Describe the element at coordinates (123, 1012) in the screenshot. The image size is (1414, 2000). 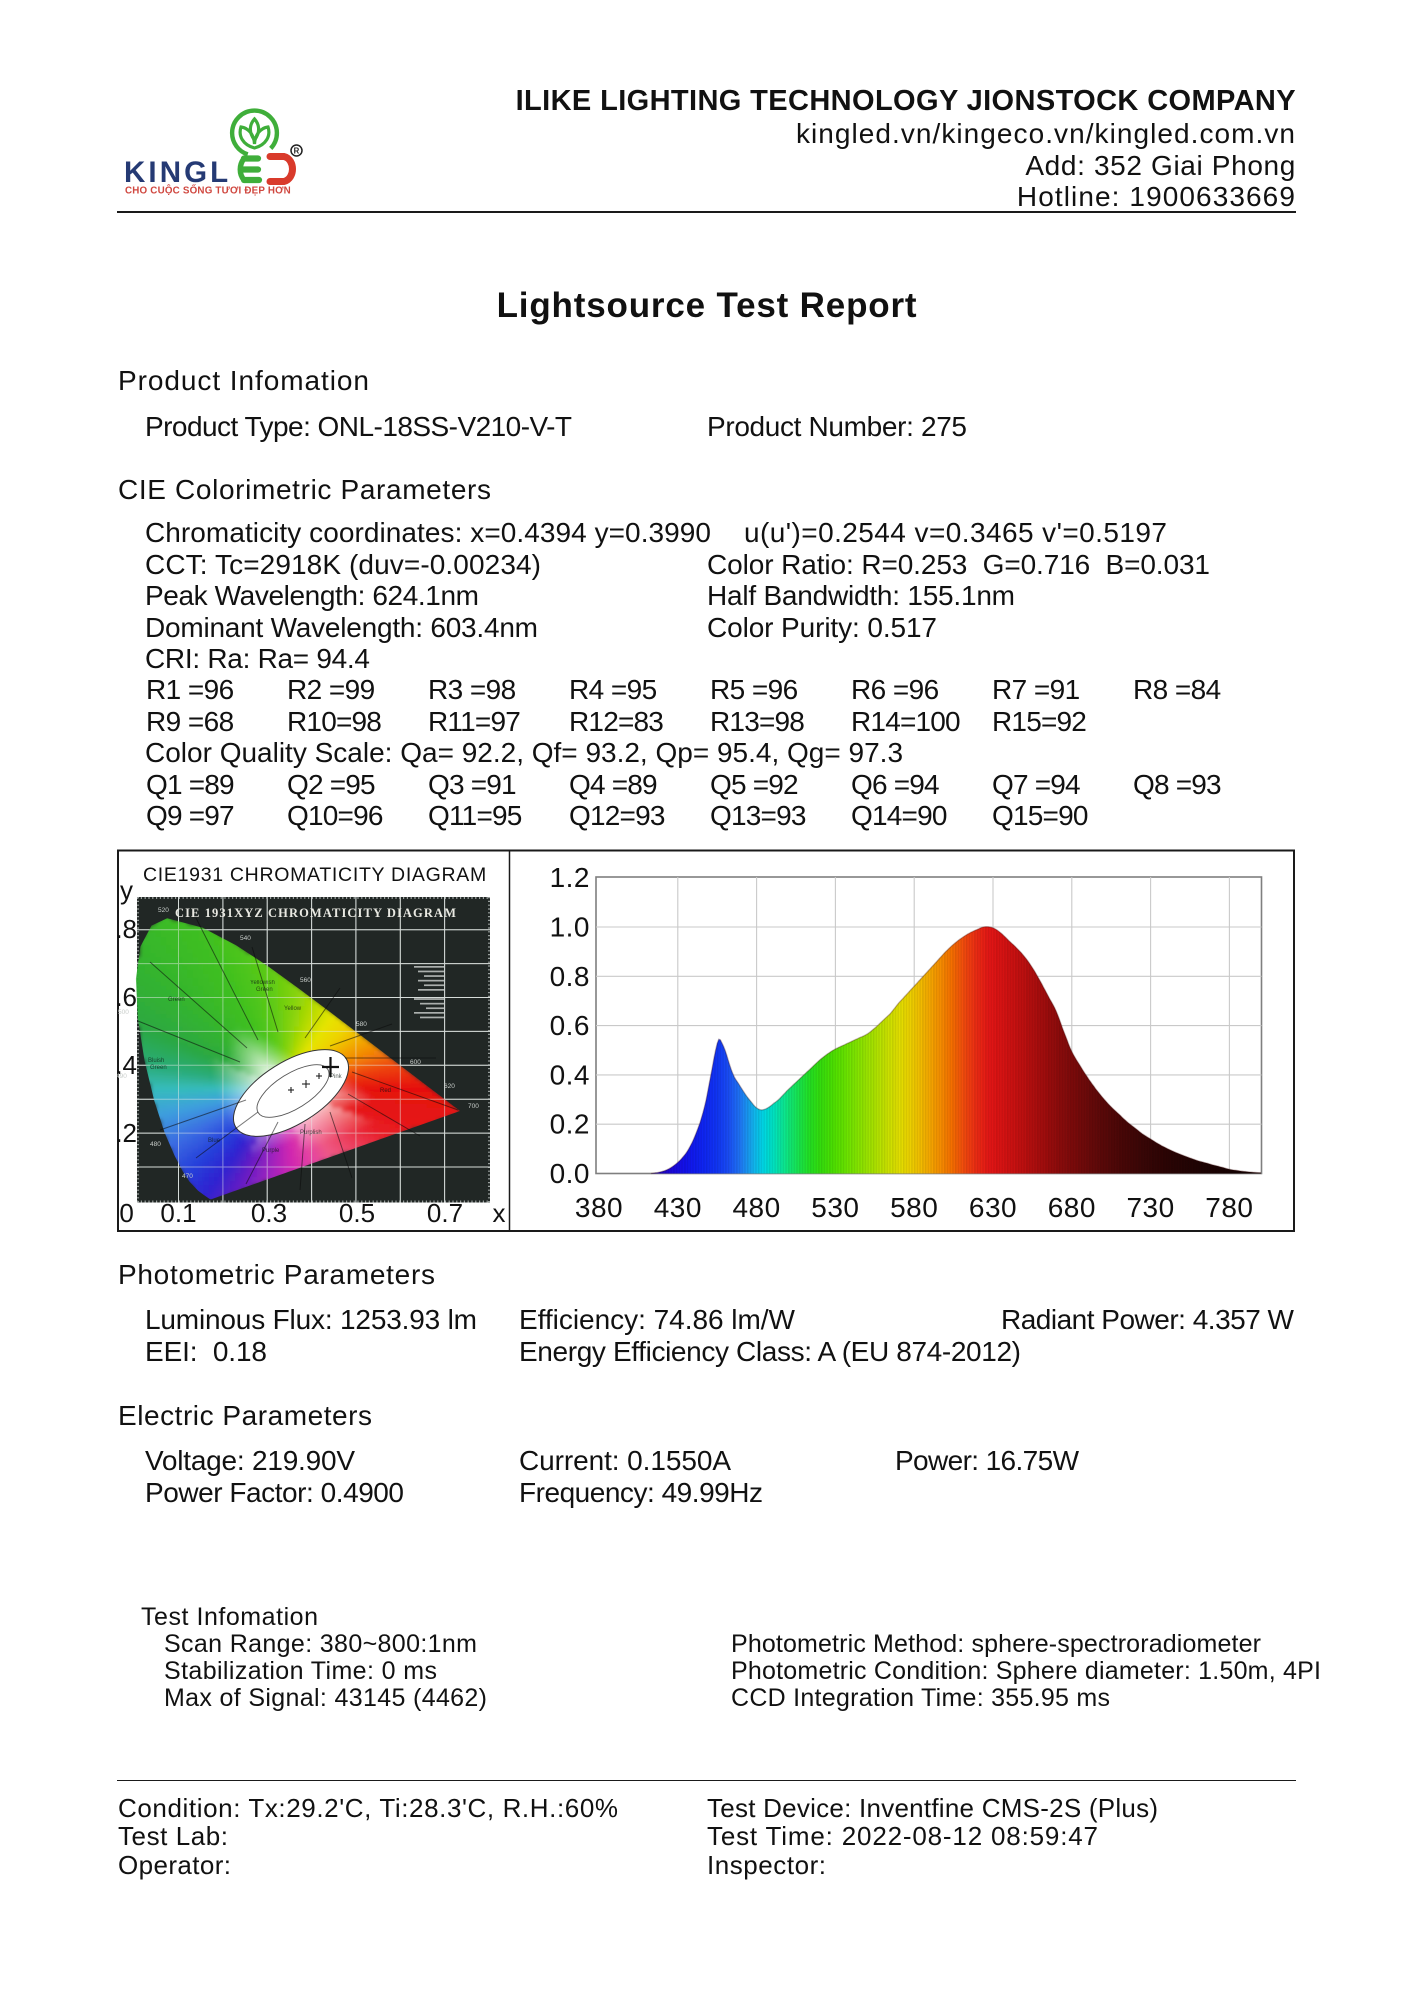
I see `svg-text: 500` at that location.